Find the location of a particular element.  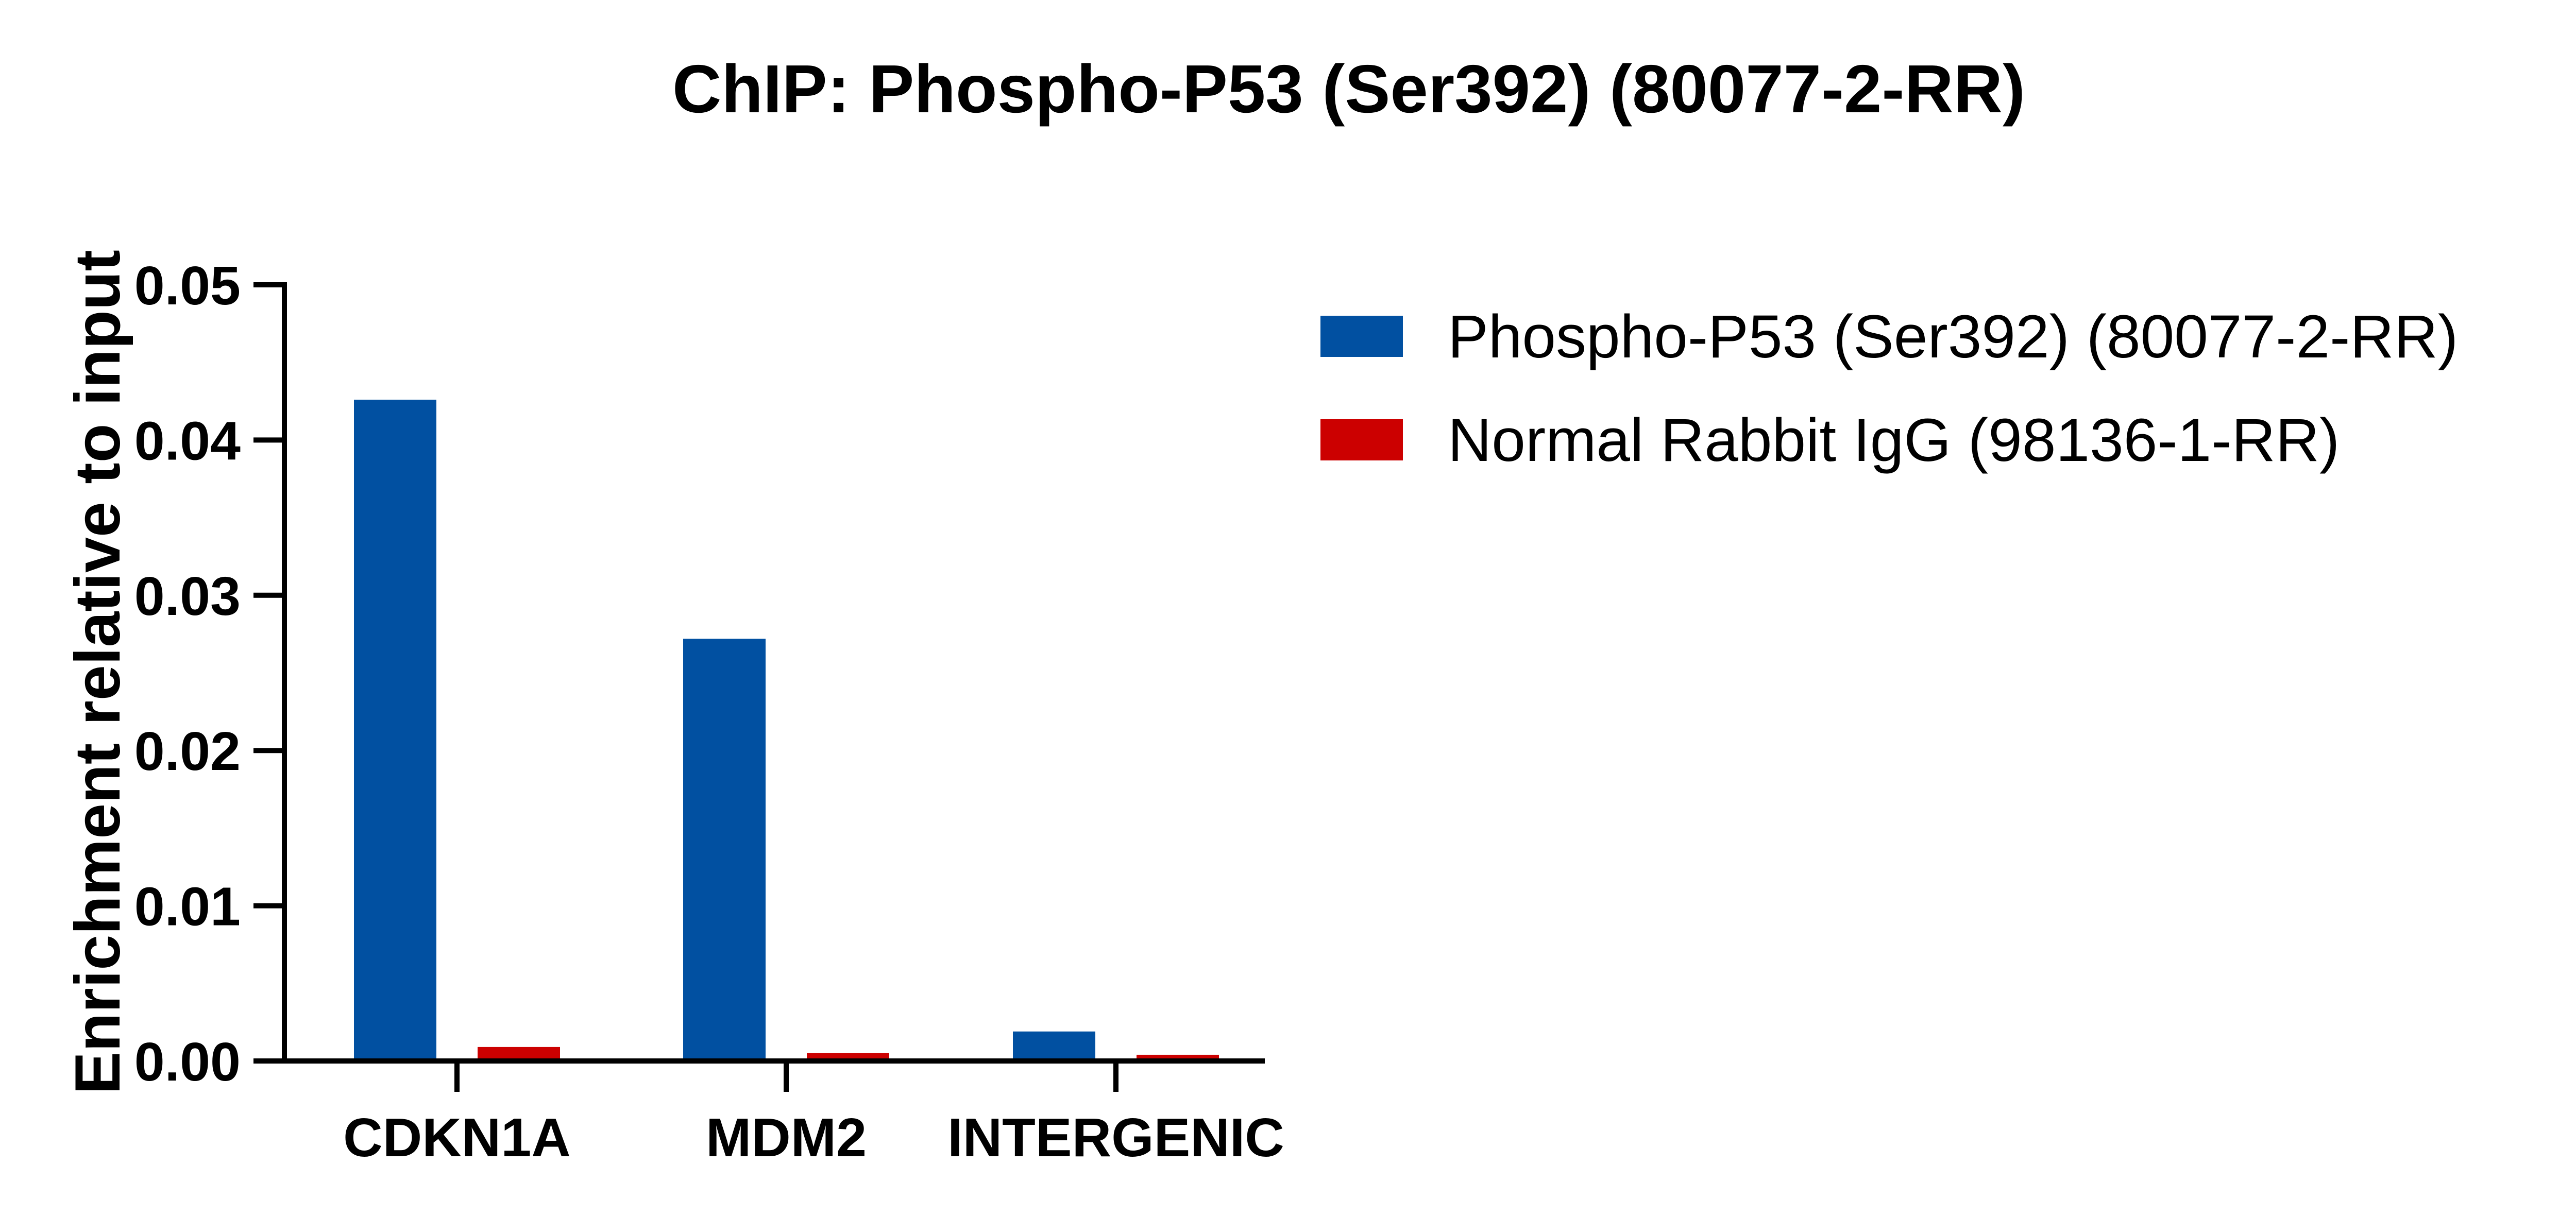

y-tick-label: 0.02 is located at coordinates (187, 751).